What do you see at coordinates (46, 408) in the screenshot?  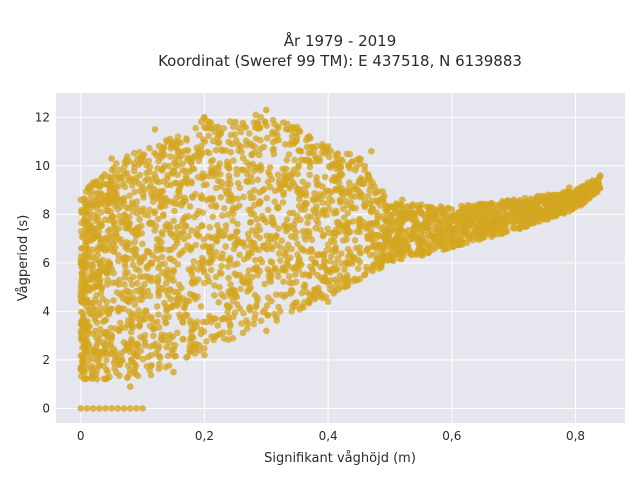 I see `y-tick-label: 0` at bounding box center [46, 408].